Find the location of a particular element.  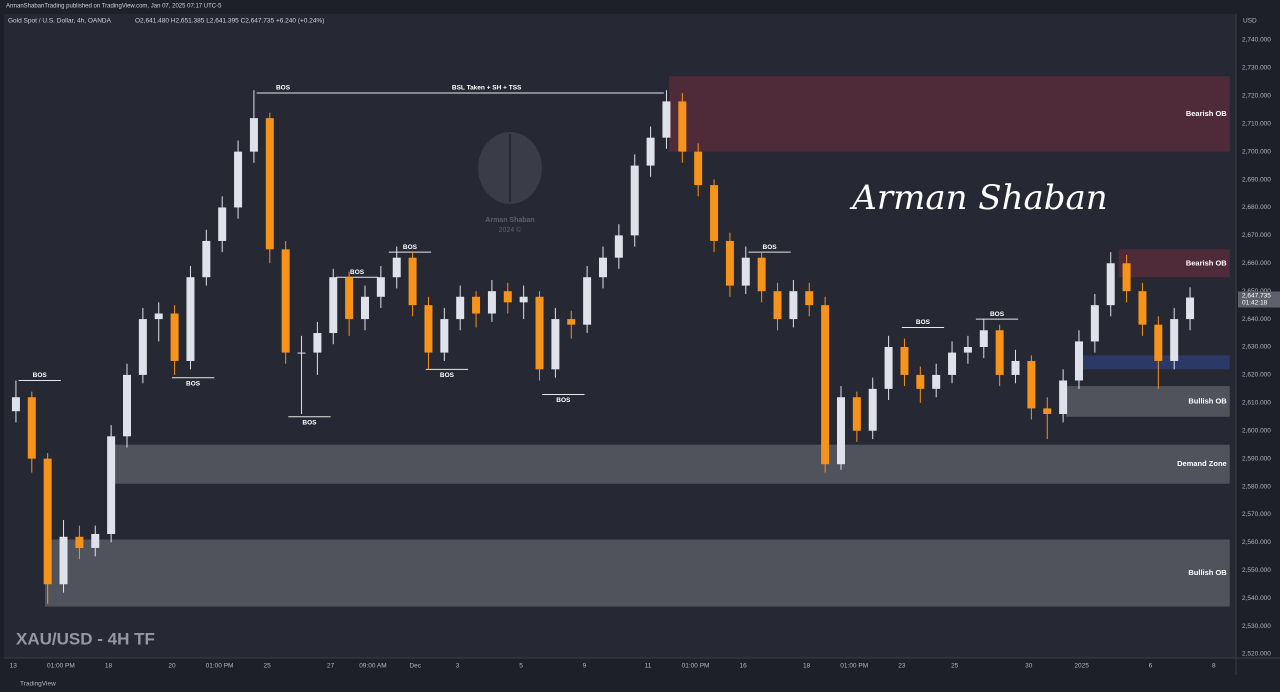

x-tick-label: Dec is located at coordinates (415, 666).